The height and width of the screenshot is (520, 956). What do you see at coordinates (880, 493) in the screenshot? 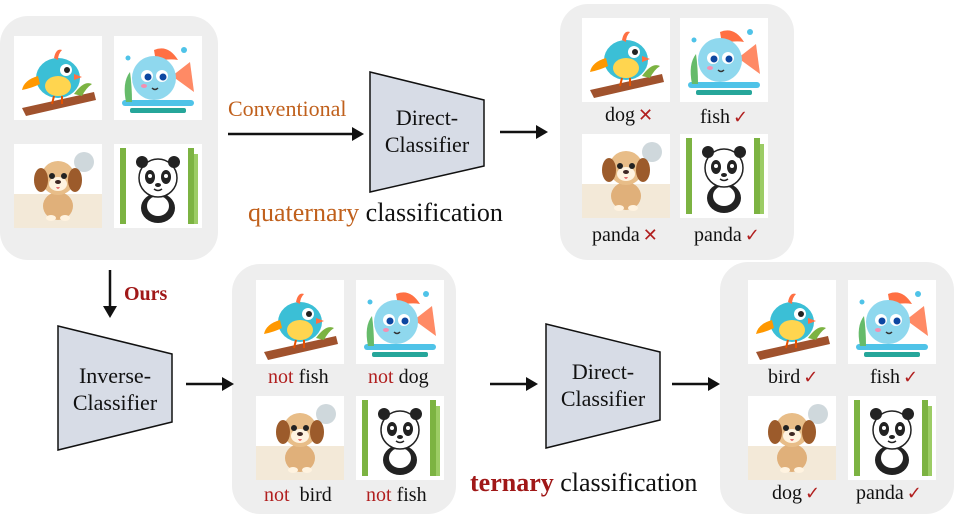
I see `bottom-result-text-4: panda` at bounding box center [880, 493].